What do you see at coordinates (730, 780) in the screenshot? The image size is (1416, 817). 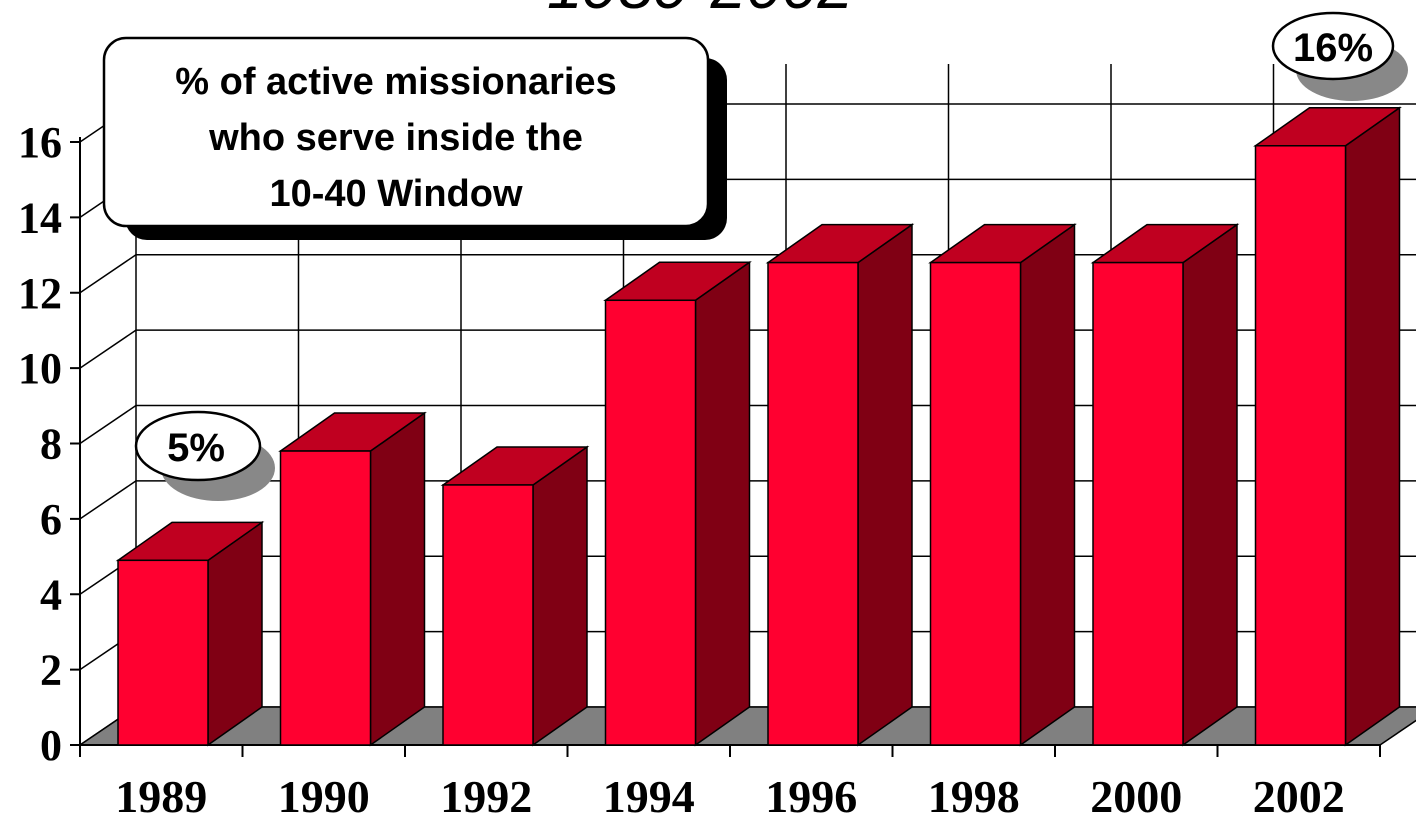 I see `x-axis: 1989 1990 1992 1994 1996 1998 2000 2002` at bounding box center [730, 780].